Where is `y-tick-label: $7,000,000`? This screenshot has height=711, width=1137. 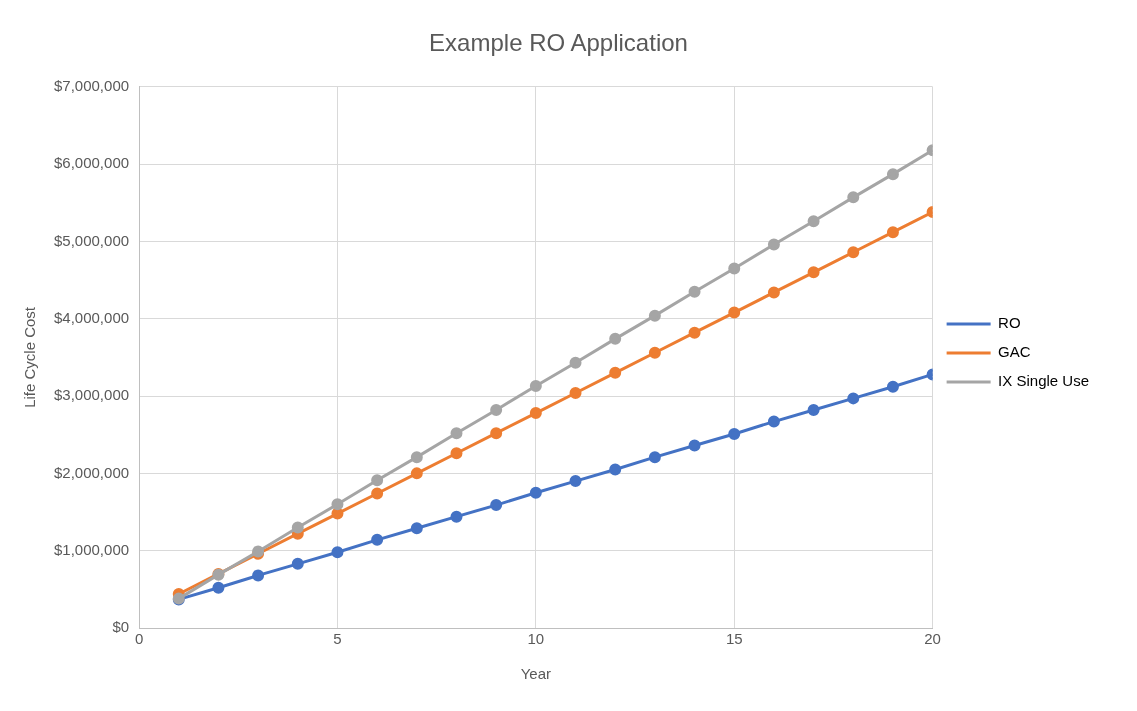 y-tick-label: $7,000,000 is located at coordinates (92, 85).